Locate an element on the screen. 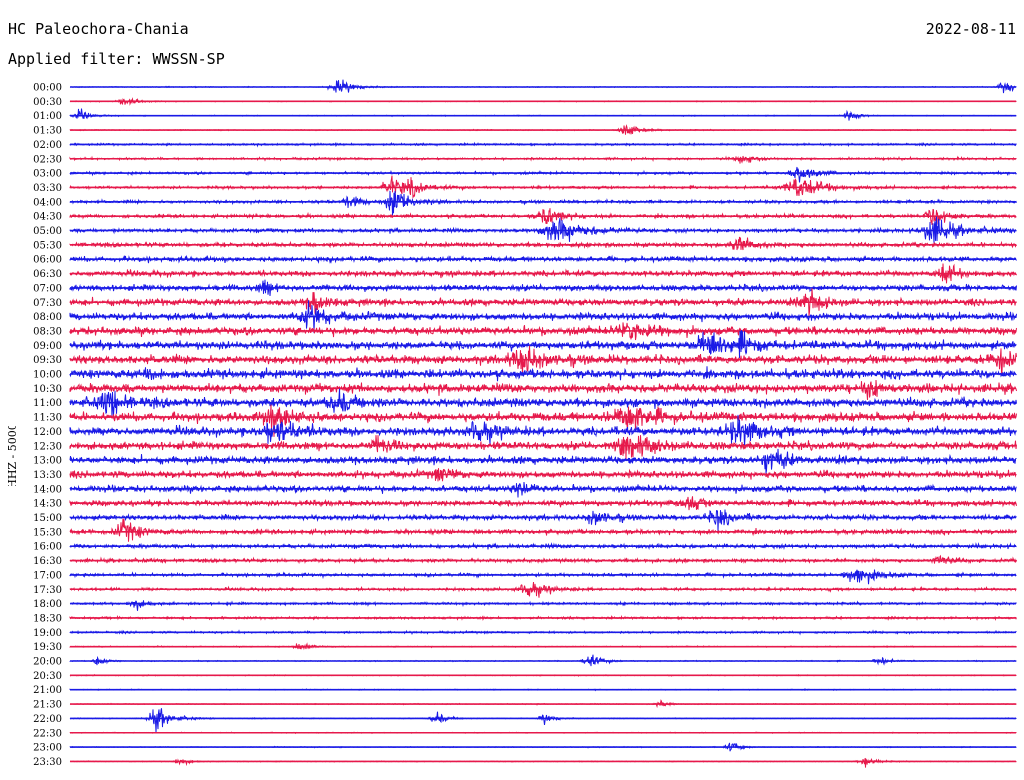  date-label: 2022-08-11 is located at coordinates (970, 29).